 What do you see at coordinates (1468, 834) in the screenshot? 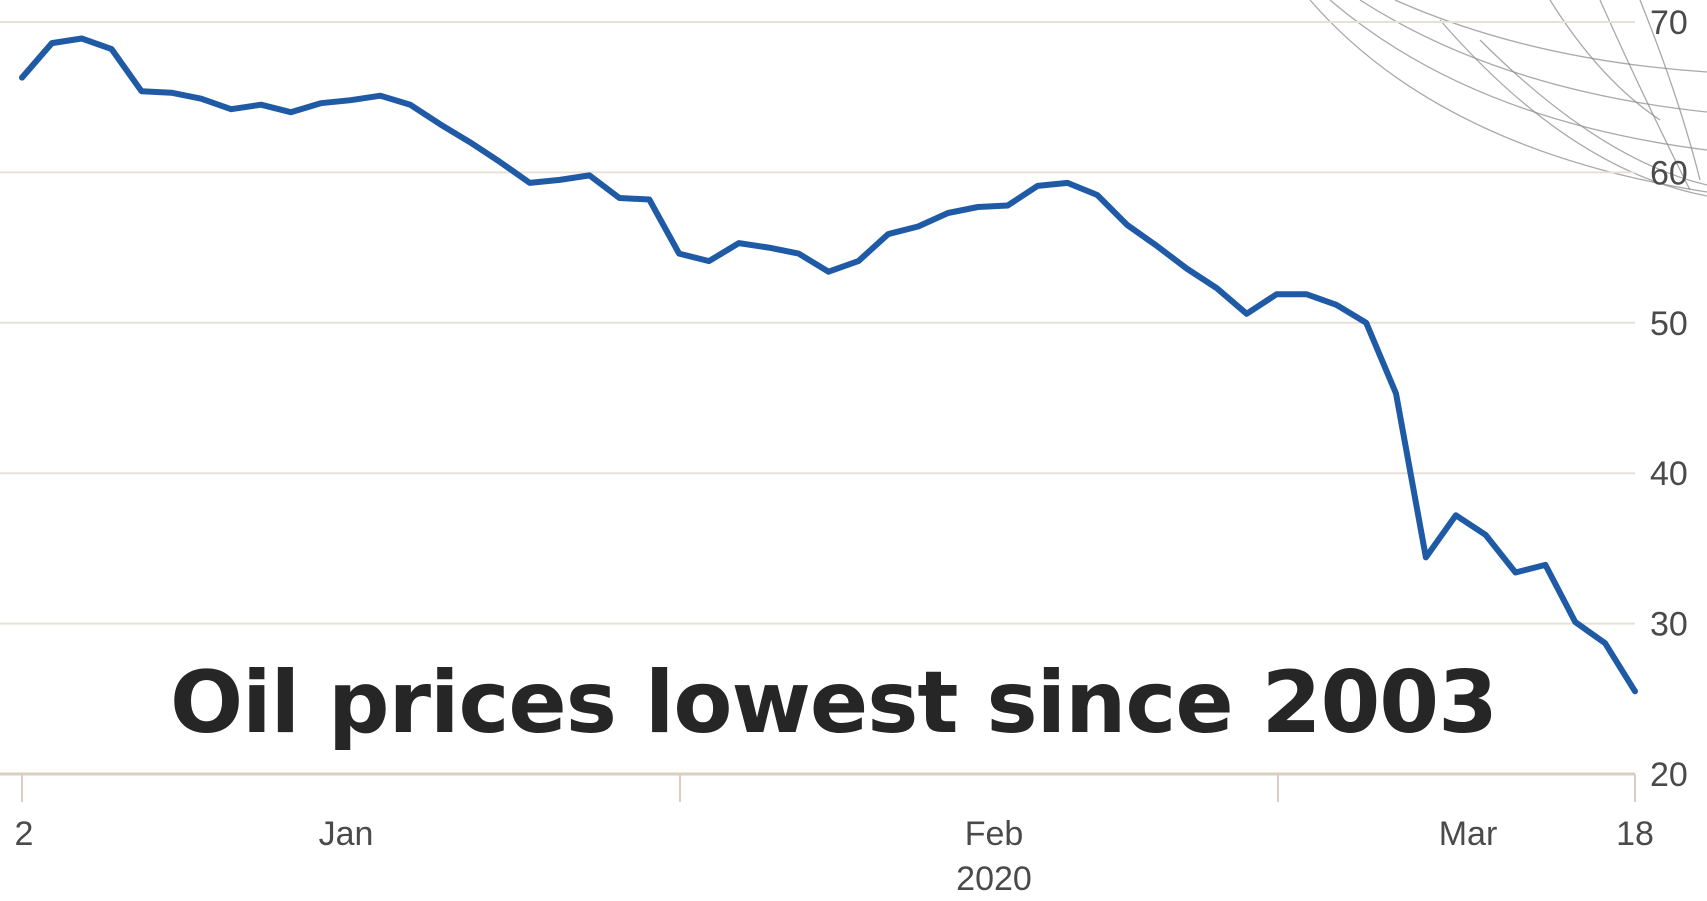
I see `x-tick-label: Mar` at bounding box center [1468, 834].